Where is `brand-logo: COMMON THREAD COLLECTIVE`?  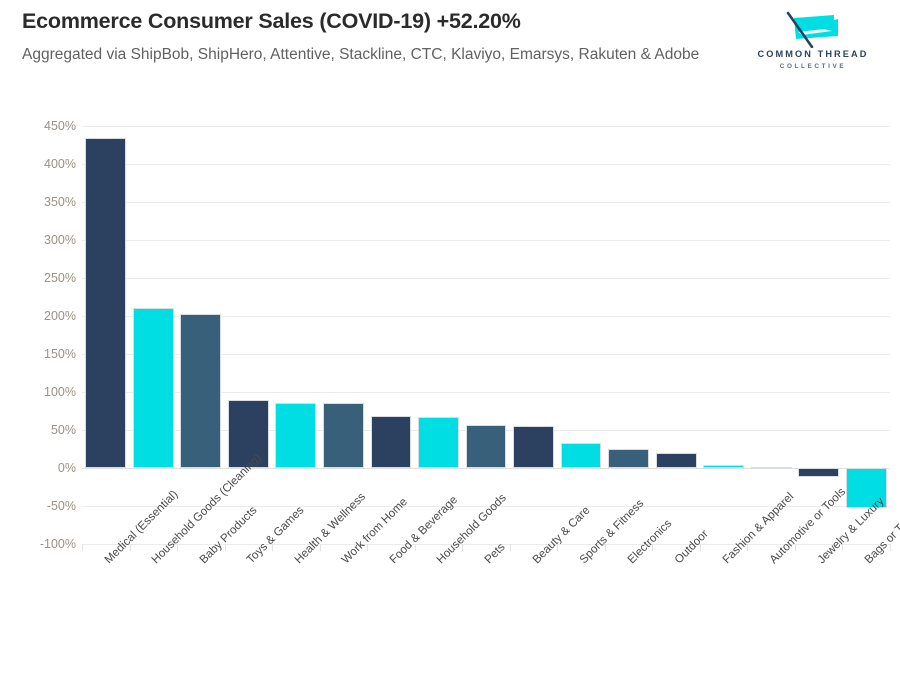 brand-logo: COMMON THREAD COLLECTIVE is located at coordinates (813, 42).